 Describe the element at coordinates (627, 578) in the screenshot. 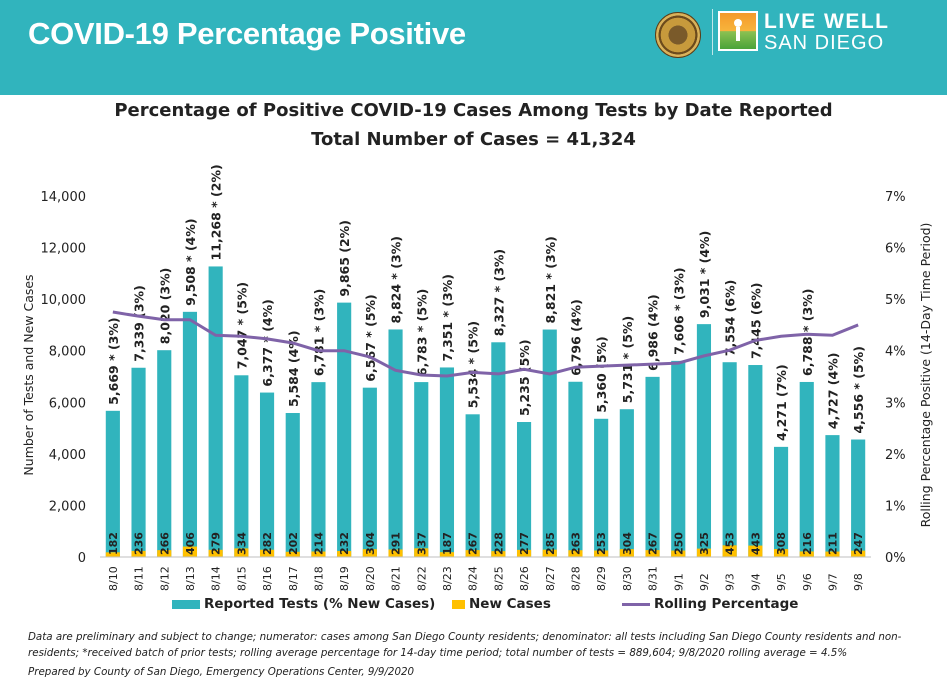

I see `x-tick-label: 8/30` at that location.